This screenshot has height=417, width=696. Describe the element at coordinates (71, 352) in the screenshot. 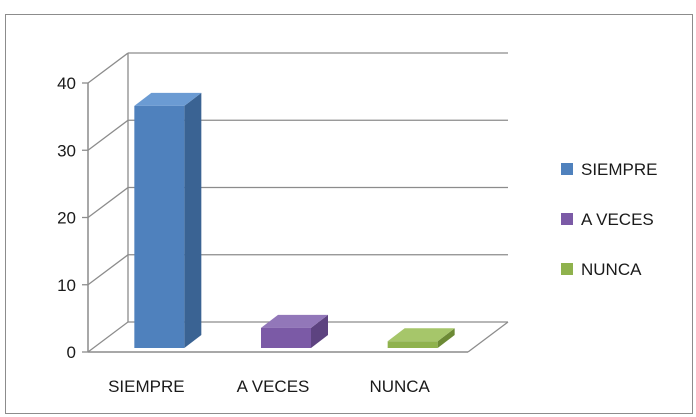

I see `y-tick-label: 0` at that location.